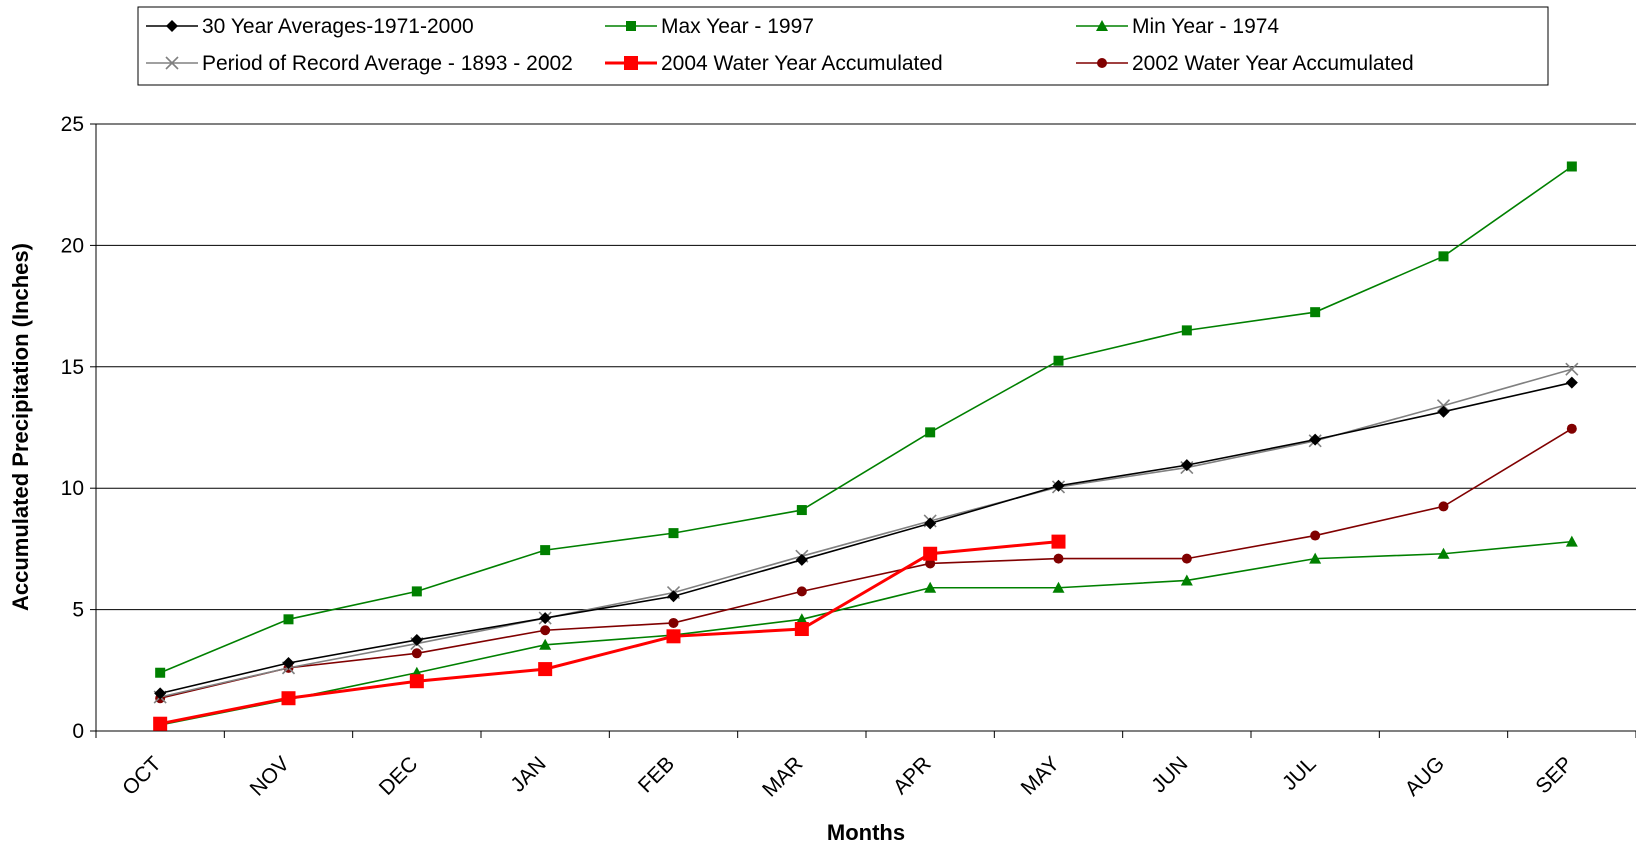 This screenshot has height=846, width=1636. I want to click on x-axis-title: Months, so click(866, 832).